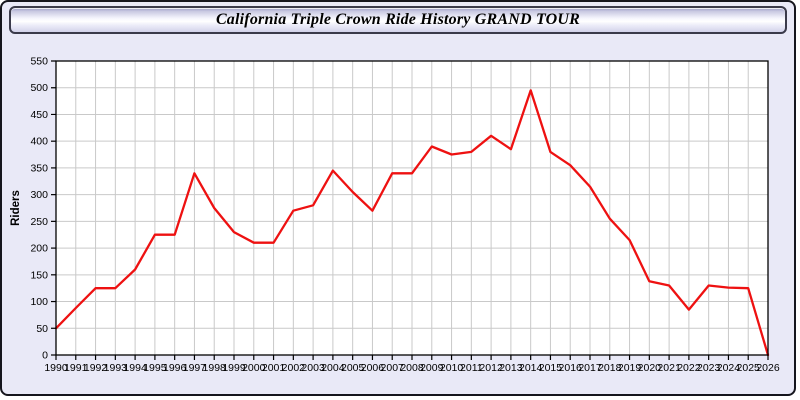 The width and height of the screenshot is (800, 400). I want to click on y-axis-tick-label: 500, so click(39, 88).